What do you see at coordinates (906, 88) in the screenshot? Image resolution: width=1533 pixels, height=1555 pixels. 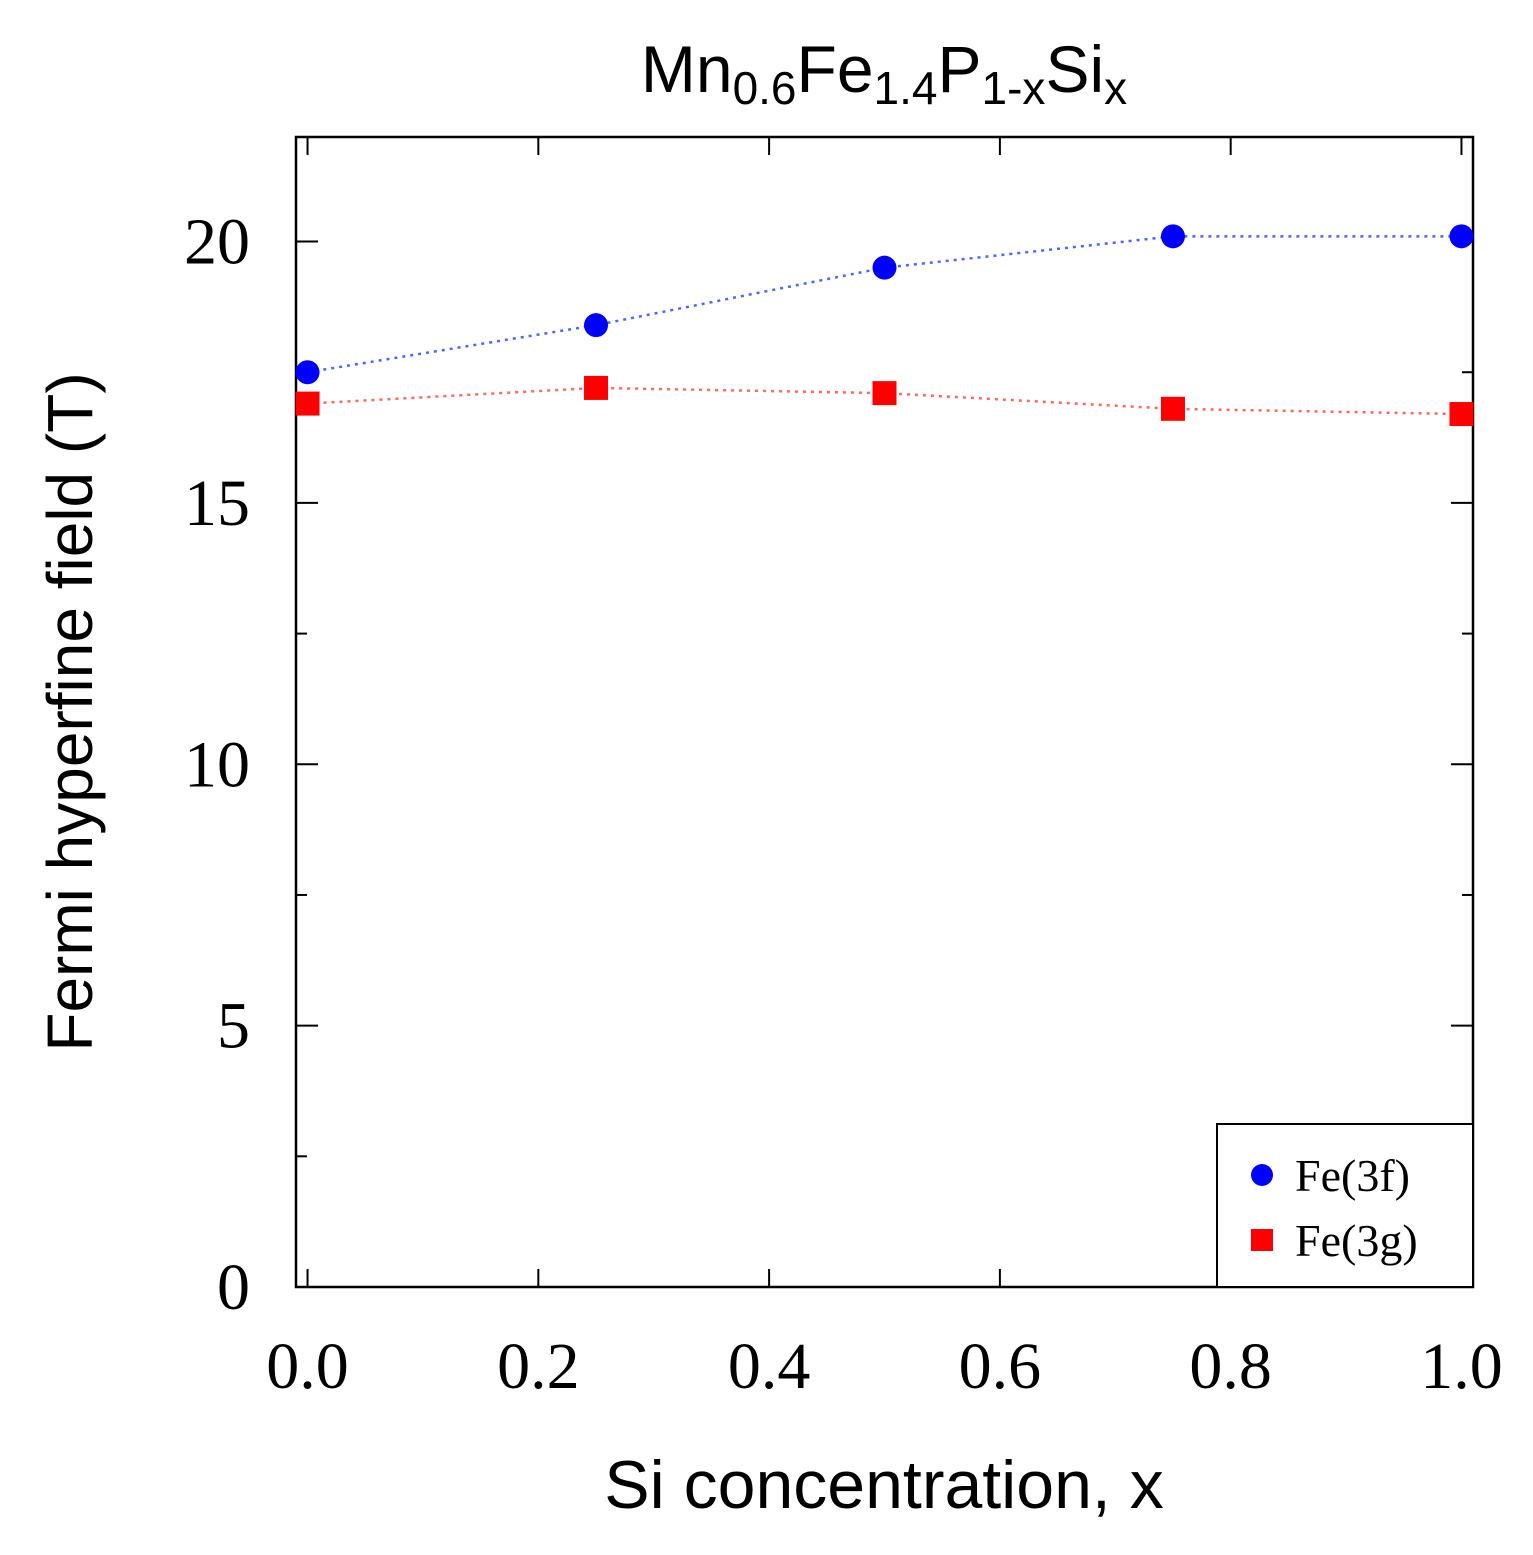 I see `chart-title-subscript: 1.4` at bounding box center [906, 88].